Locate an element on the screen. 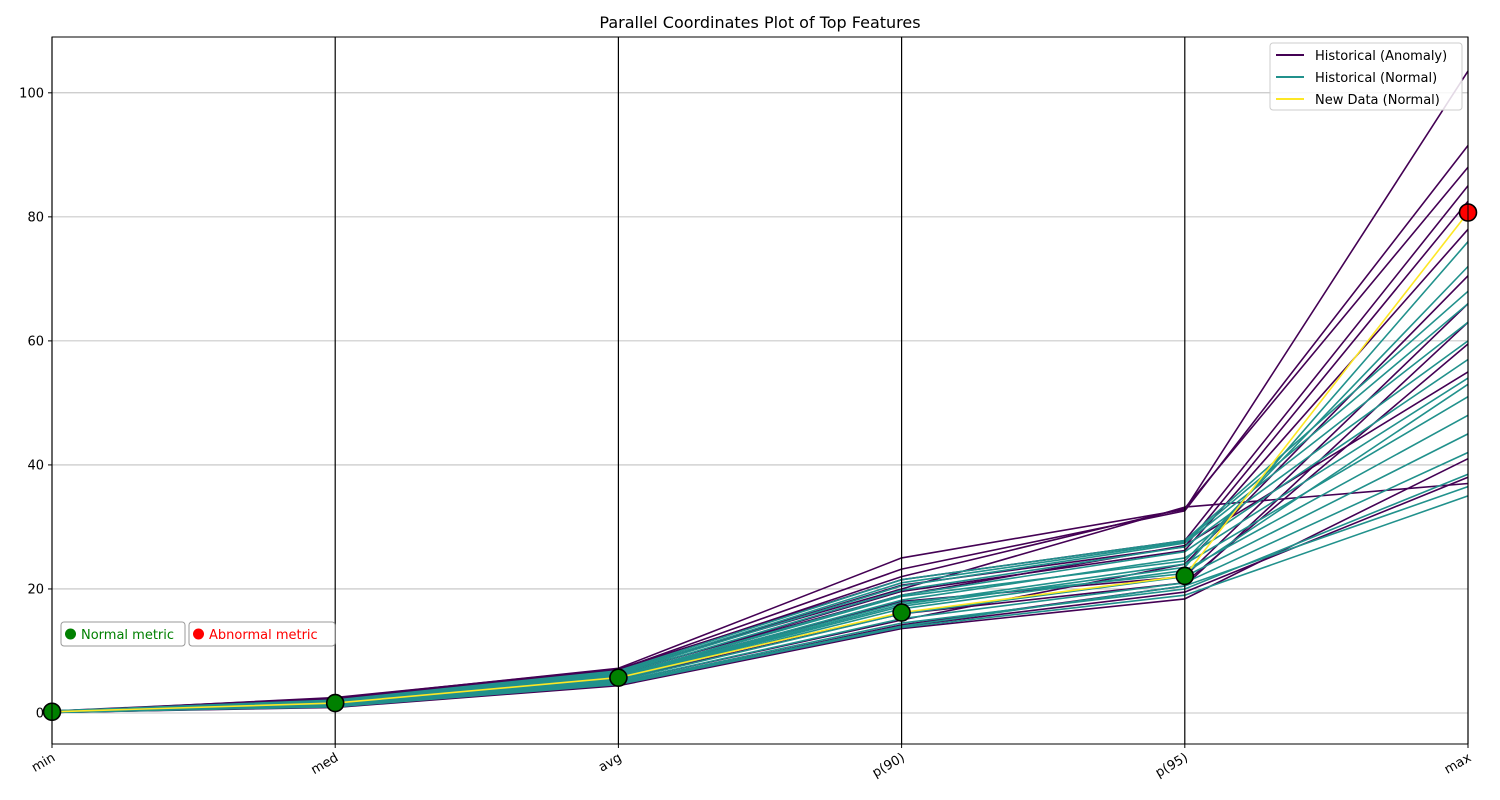 Image resolution: width=1500 pixels, height=800 pixels. legend-box is located at coordinates (1366, 76).